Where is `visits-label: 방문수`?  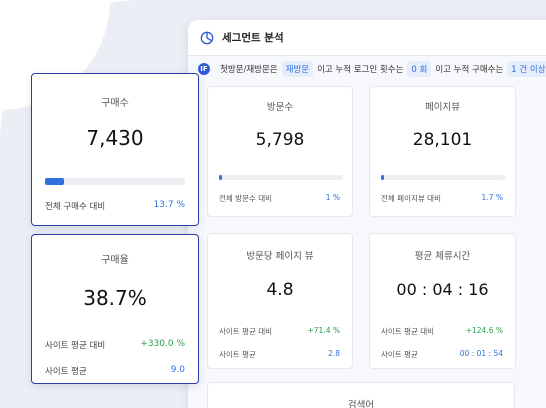 visits-label: 방문수 is located at coordinates (280, 107).